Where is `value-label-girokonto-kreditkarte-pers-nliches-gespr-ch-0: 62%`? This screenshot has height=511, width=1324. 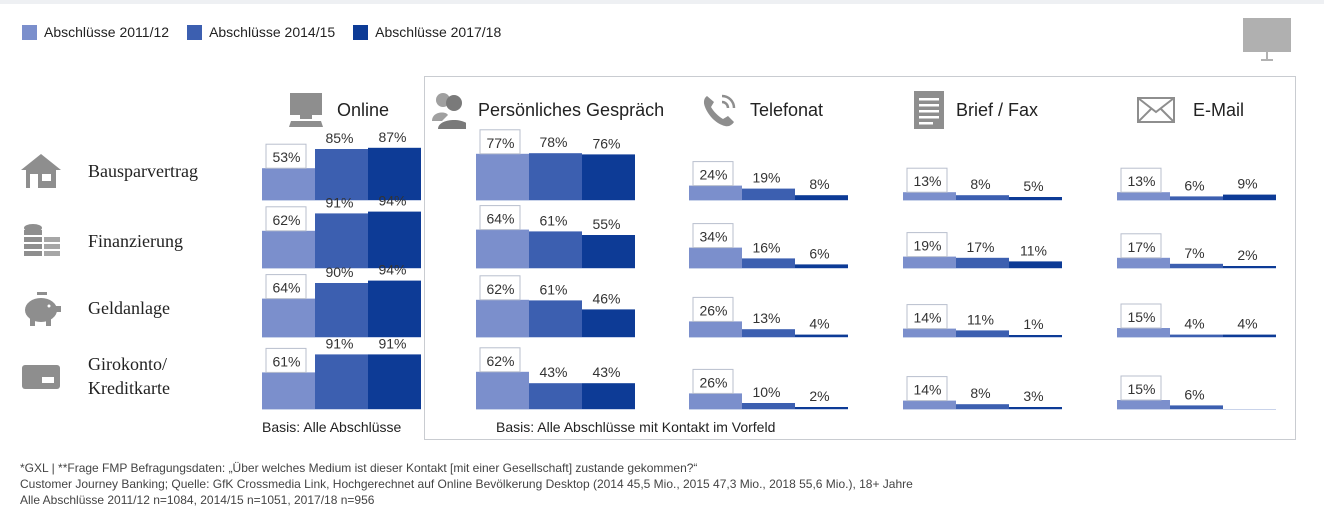 value-label-girokonto-kreditkarte-pers-nliches-gespr-ch-0: 62% is located at coordinates (500, 361).